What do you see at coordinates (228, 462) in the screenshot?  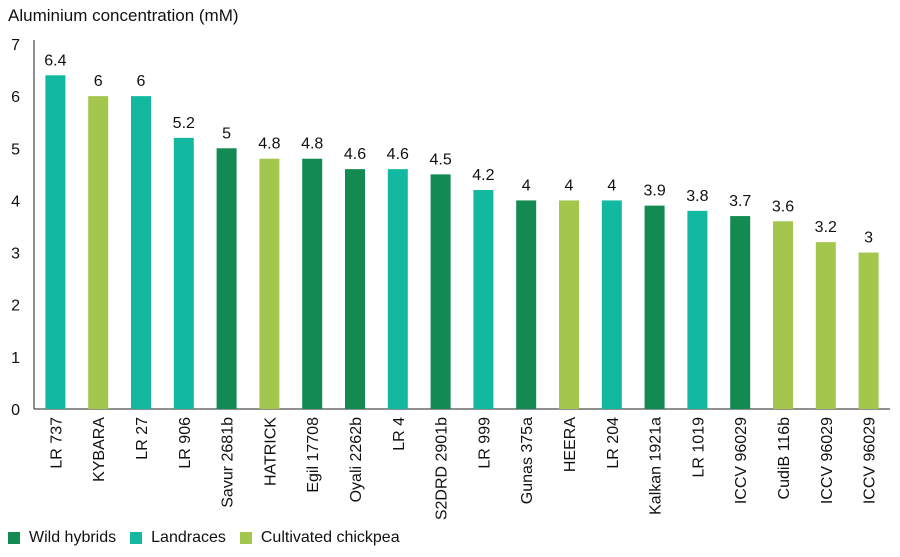 I see `x-tick-label: Savur 2681b` at bounding box center [228, 462].